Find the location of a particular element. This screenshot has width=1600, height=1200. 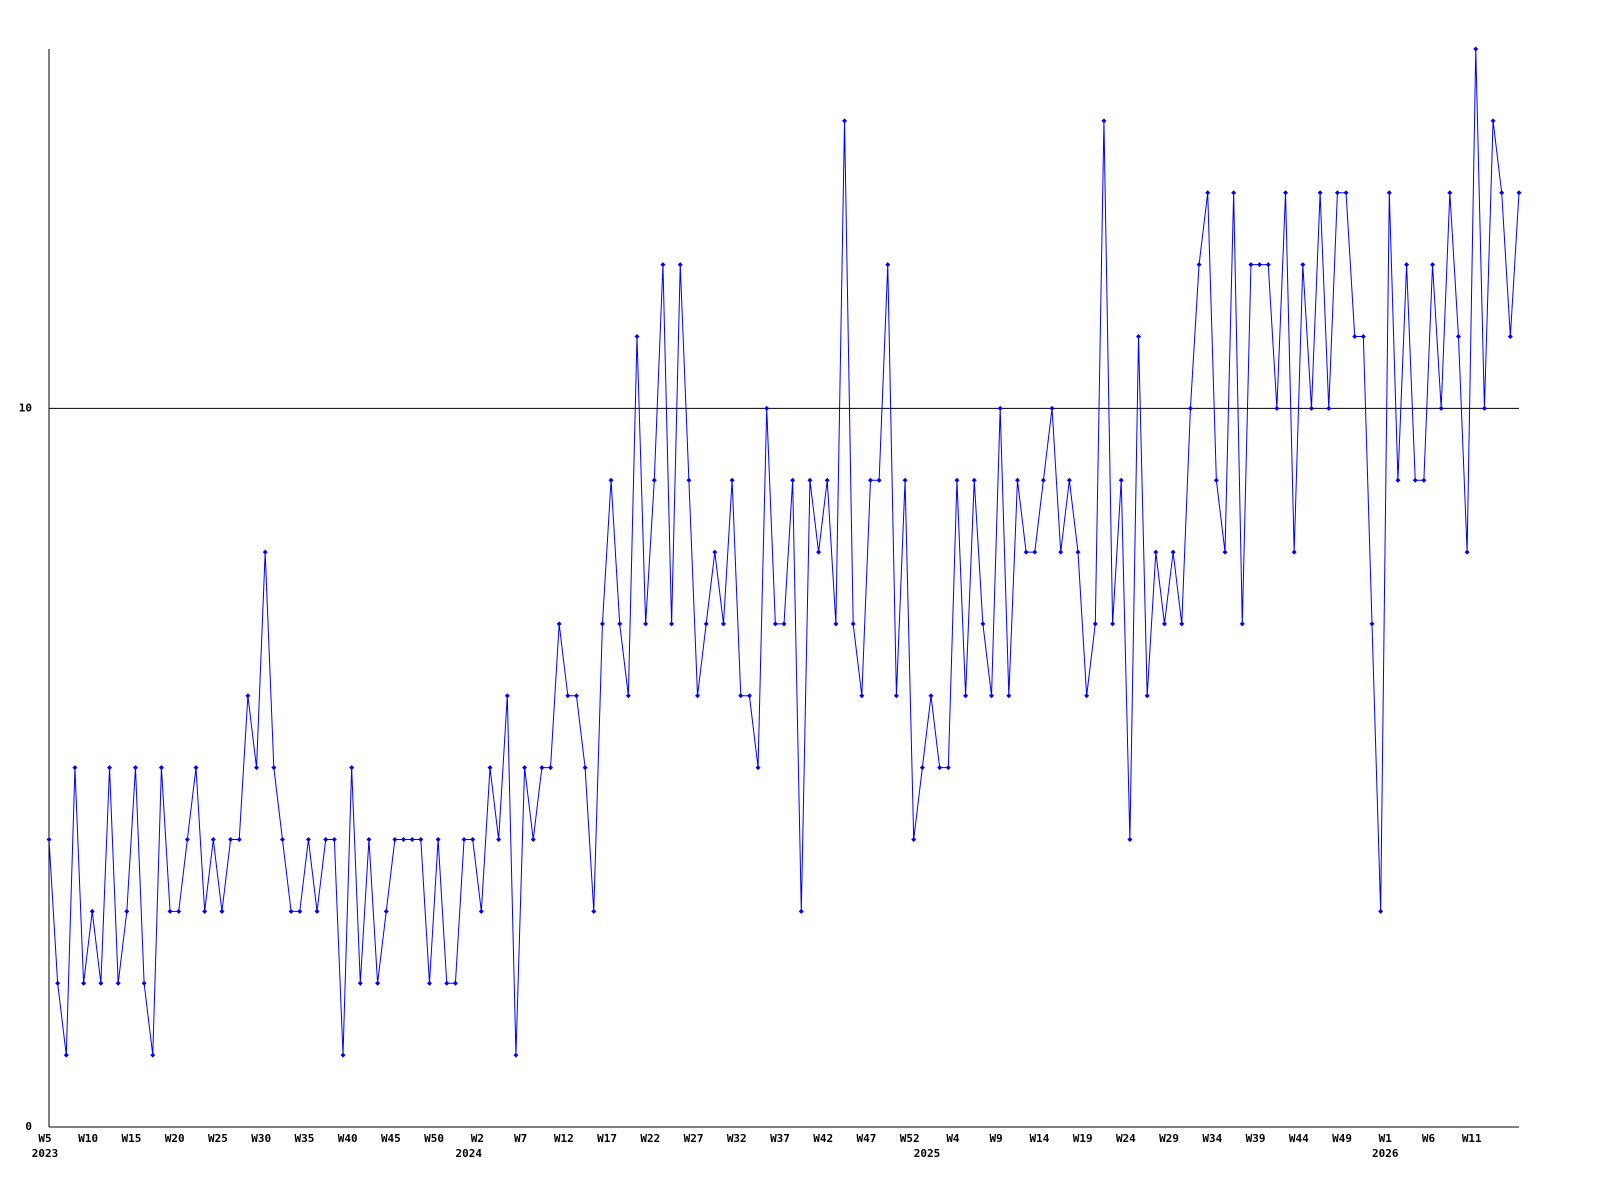

x-tick-label: W6 is located at coordinates (1429, 1138).